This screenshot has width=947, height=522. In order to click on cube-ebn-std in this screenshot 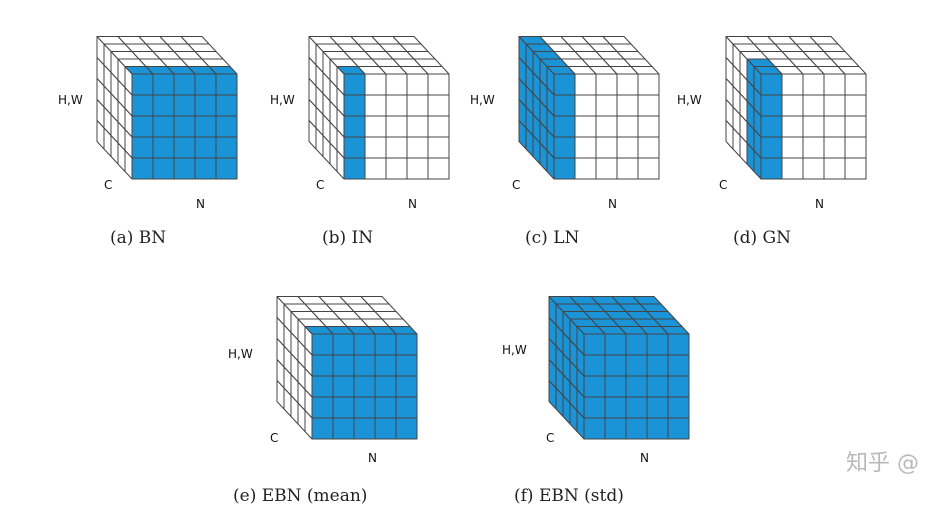, I will do `click(619, 368)`.